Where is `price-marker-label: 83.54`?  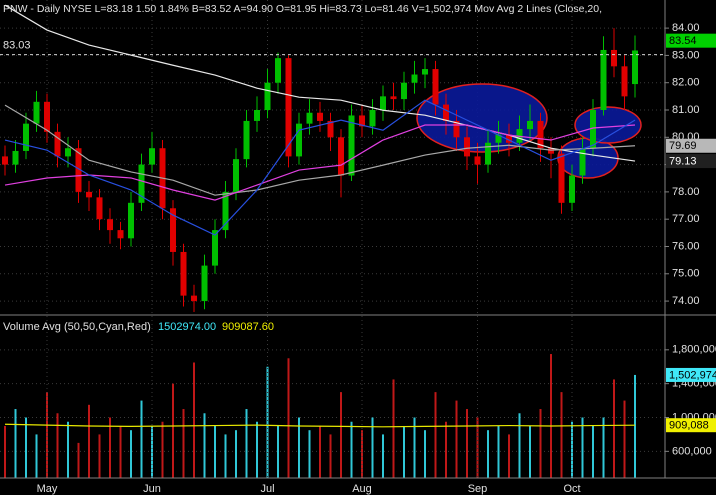 price-marker-label: 83.54 is located at coordinates (683, 41).